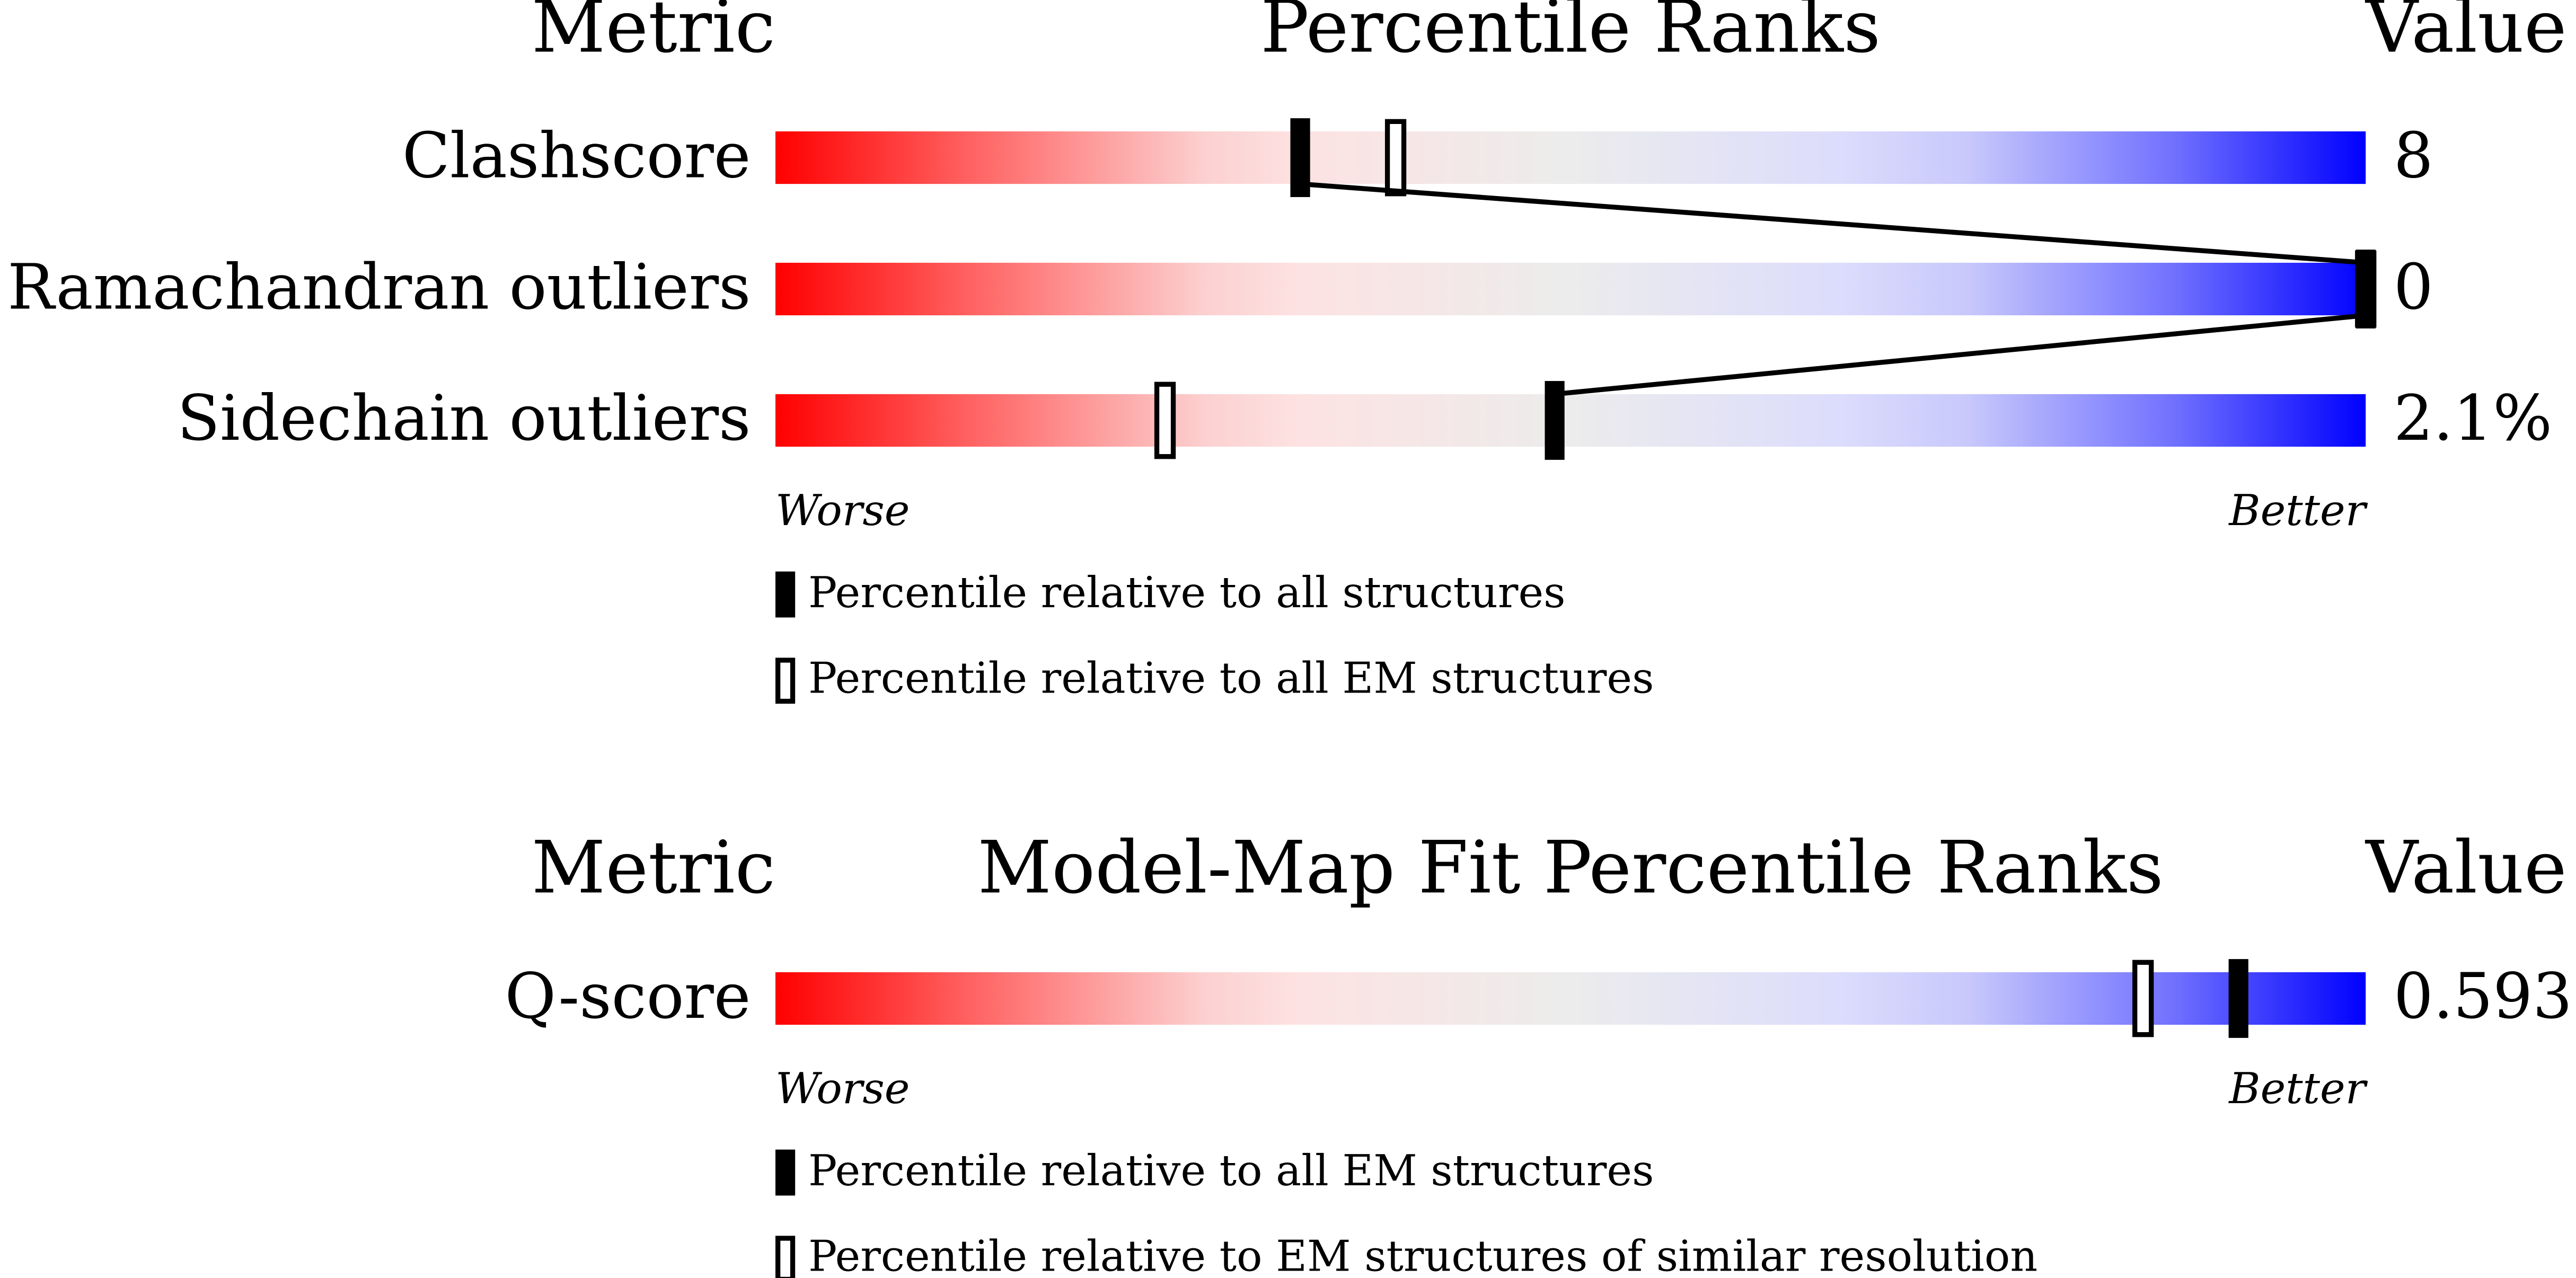 Image resolution: width=2576 pixels, height=1278 pixels. I want to click on value-label: 0.593, so click(2483, 996).